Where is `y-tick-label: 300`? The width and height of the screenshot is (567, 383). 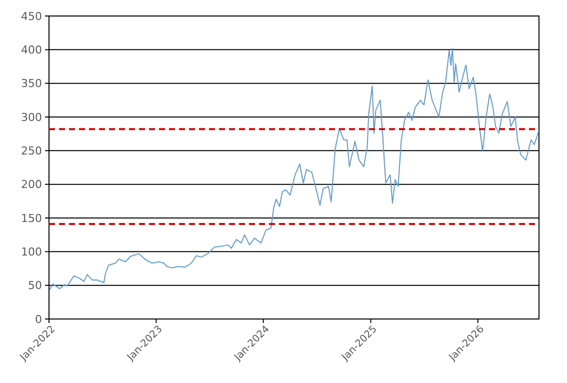 y-tick-label: 300 is located at coordinates (31, 117).